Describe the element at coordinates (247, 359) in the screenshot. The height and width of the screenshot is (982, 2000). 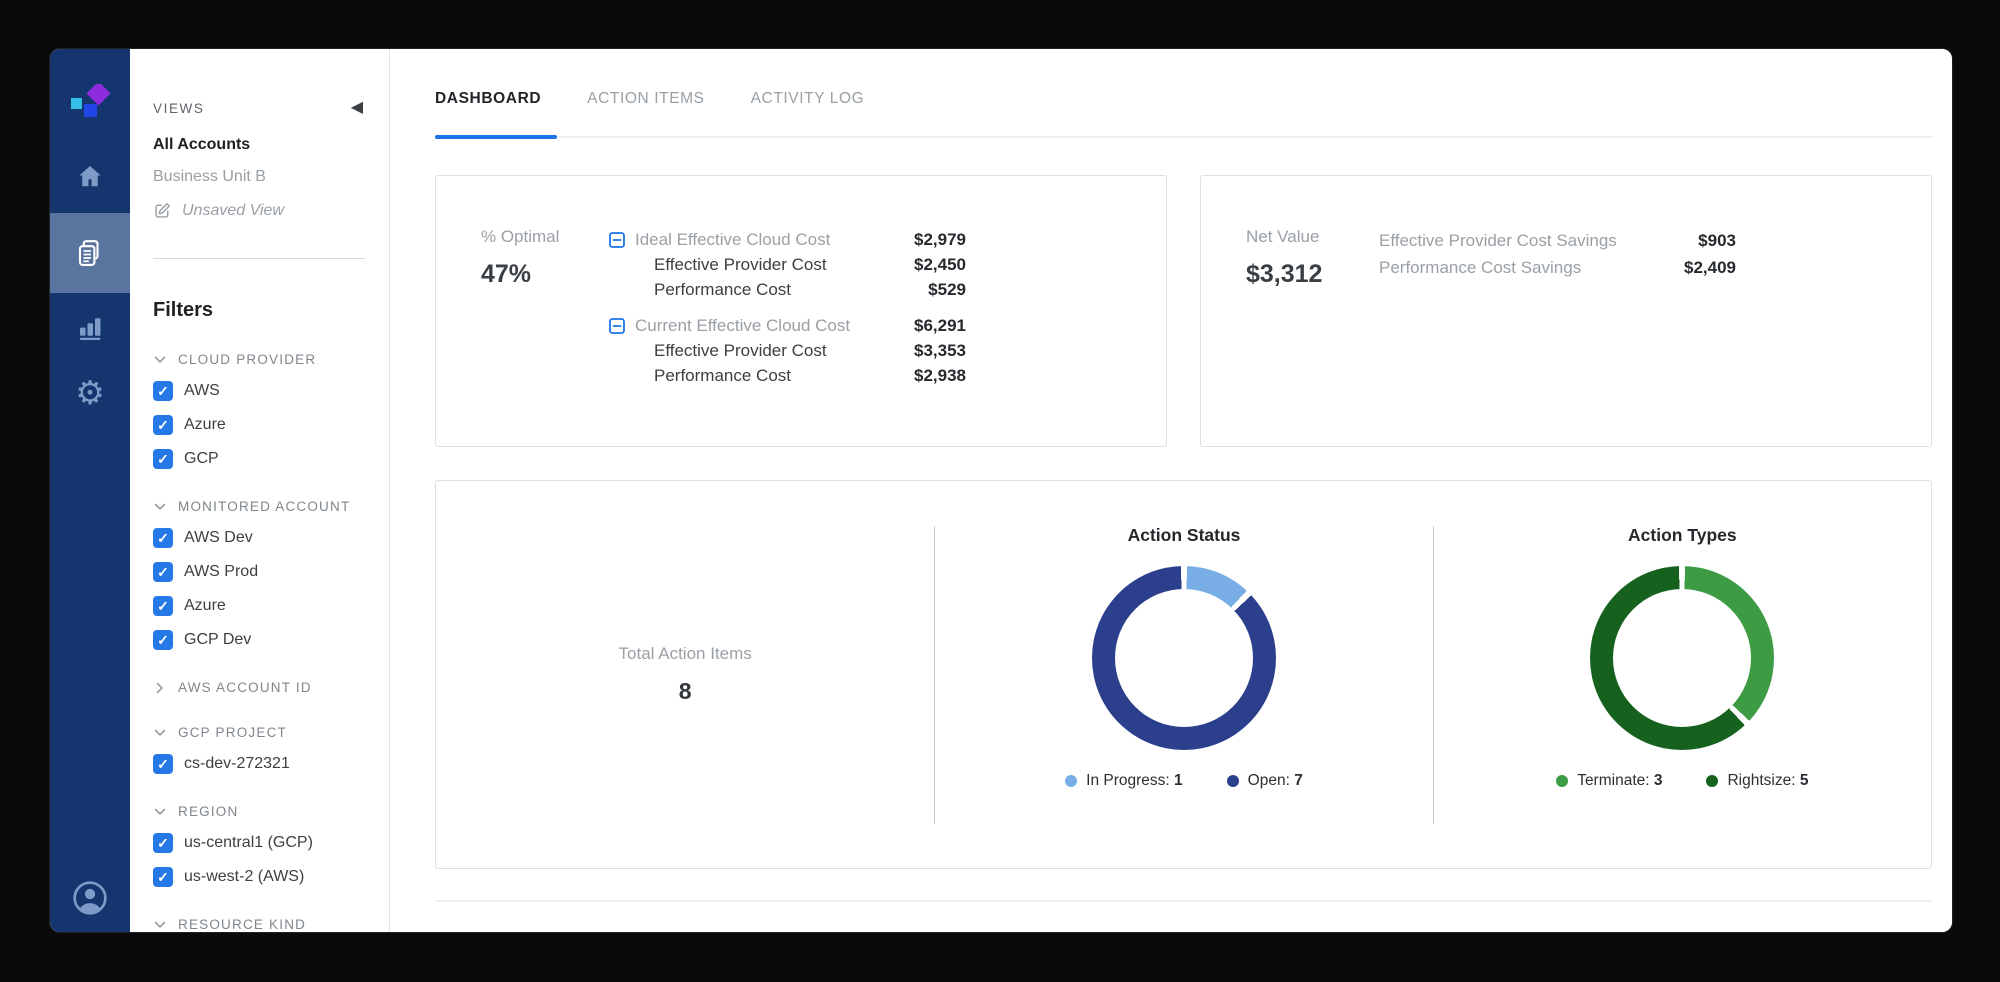
I see `filter-group-label: CLOUD PROVIDER` at that location.